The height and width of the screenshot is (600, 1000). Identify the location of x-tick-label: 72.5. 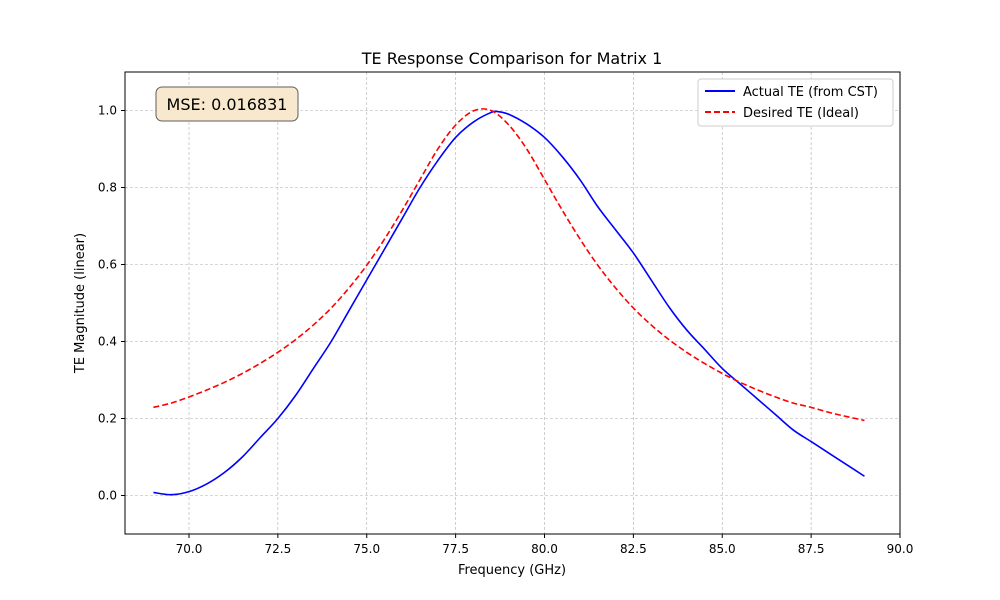
(278, 549).